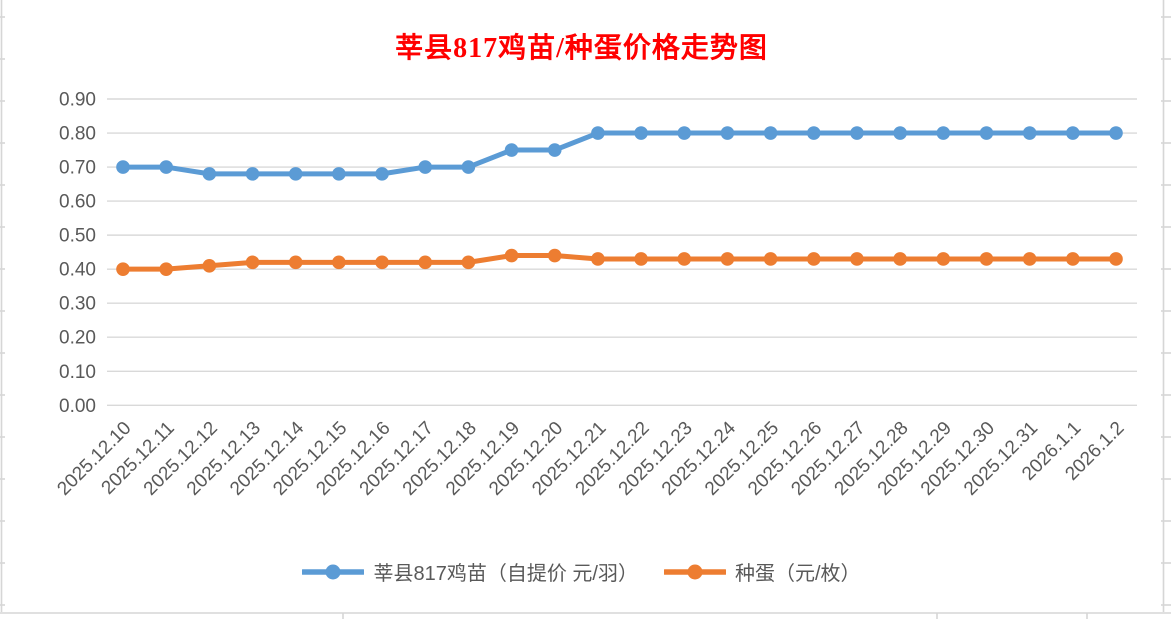  I want to click on legend-item-0: 莘县817鸡苗（自提价 元/羽）, so click(470, 571).